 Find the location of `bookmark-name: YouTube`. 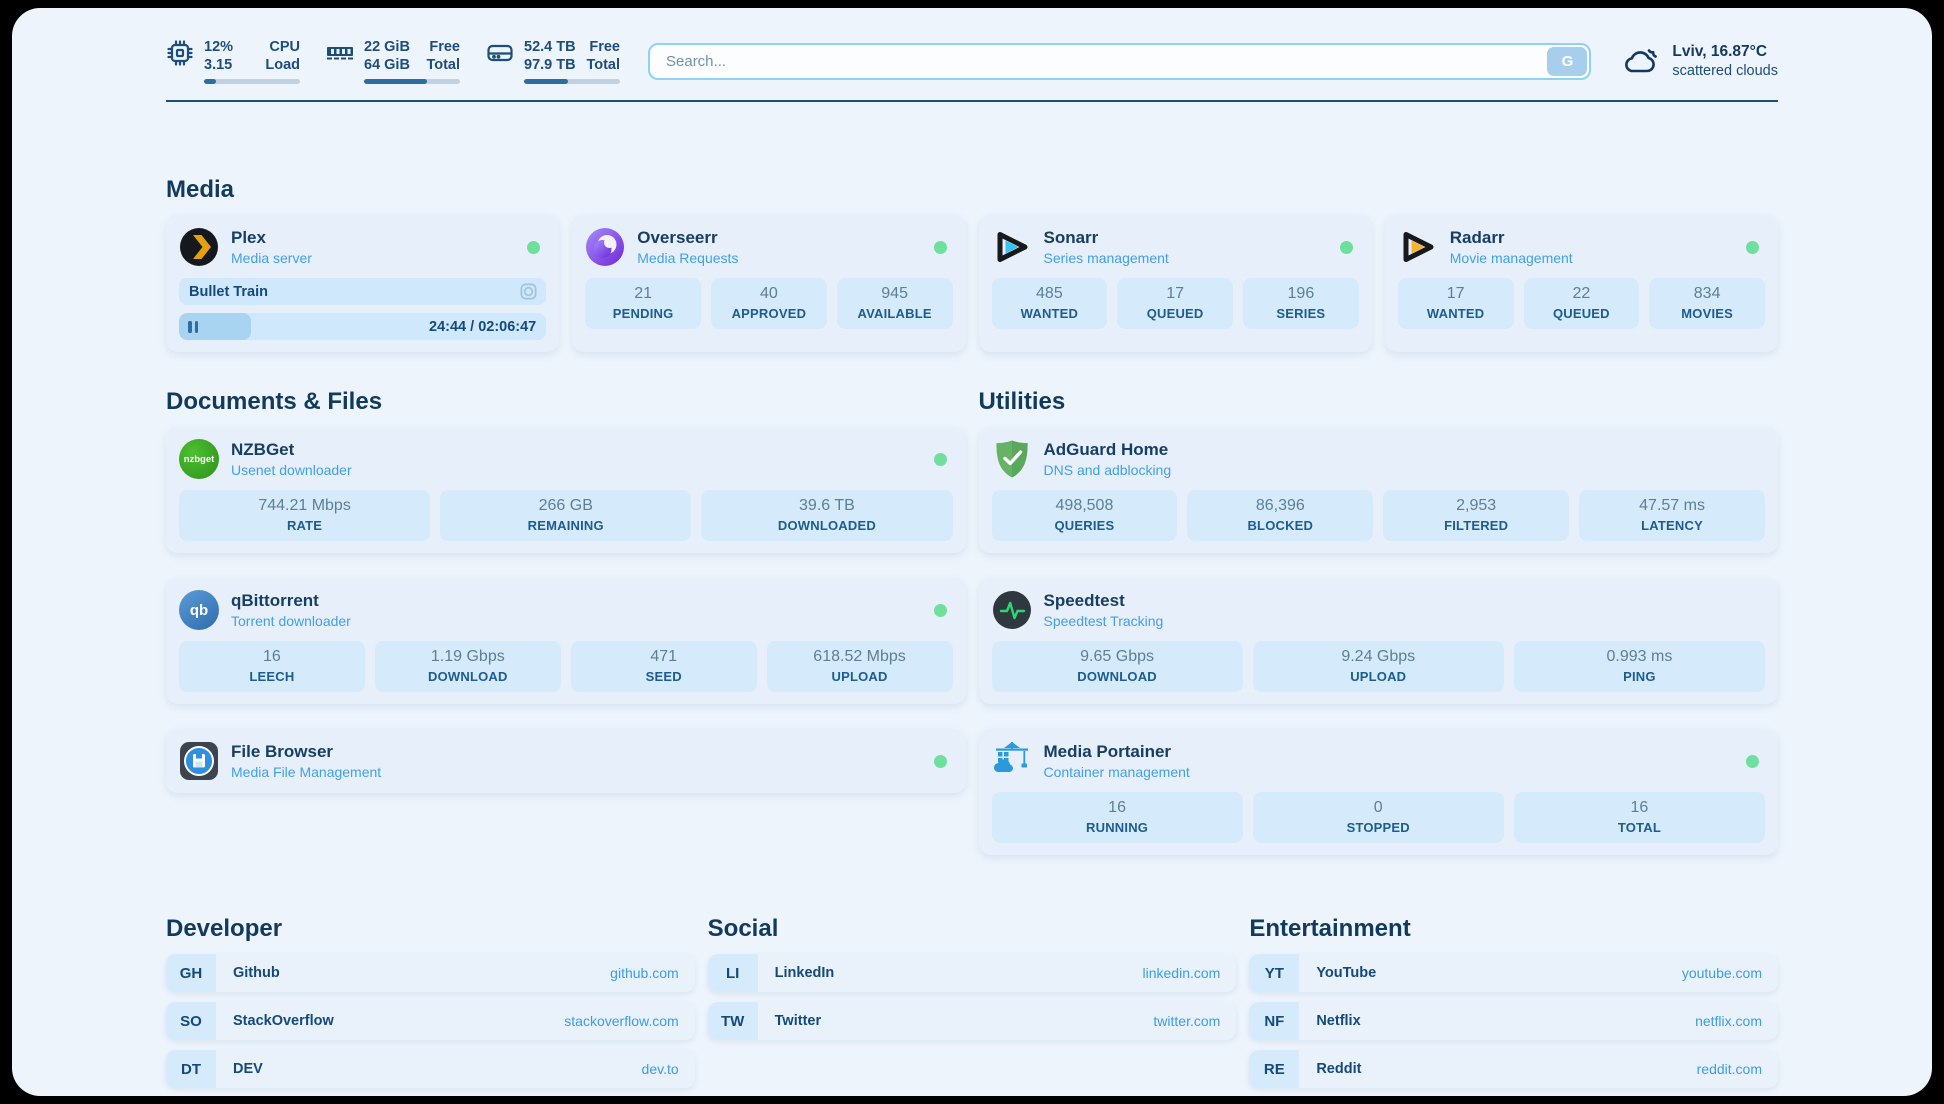

bookmark-name: YouTube is located at coordinates (1346, 973).